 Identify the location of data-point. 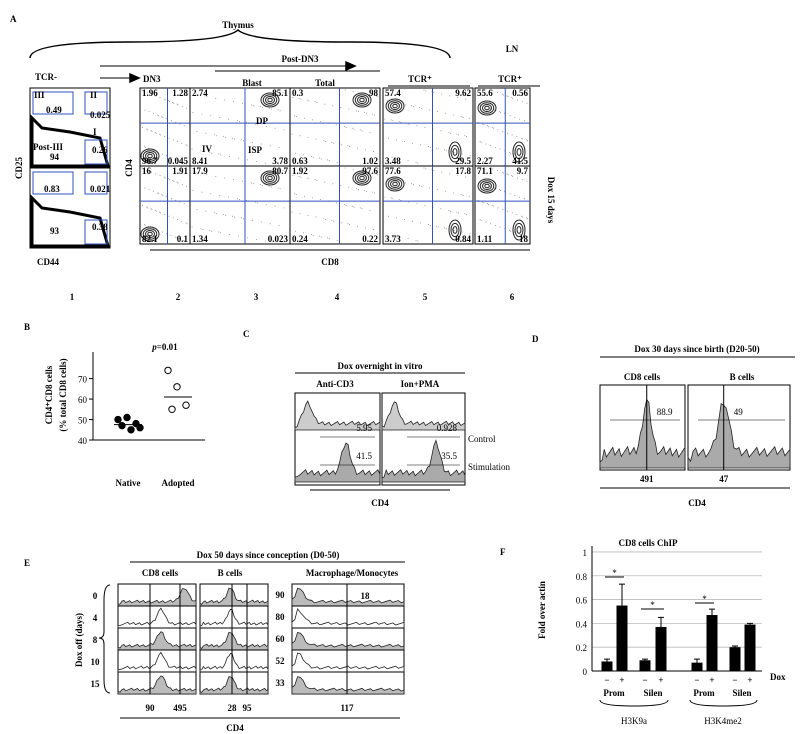
(127, 417).